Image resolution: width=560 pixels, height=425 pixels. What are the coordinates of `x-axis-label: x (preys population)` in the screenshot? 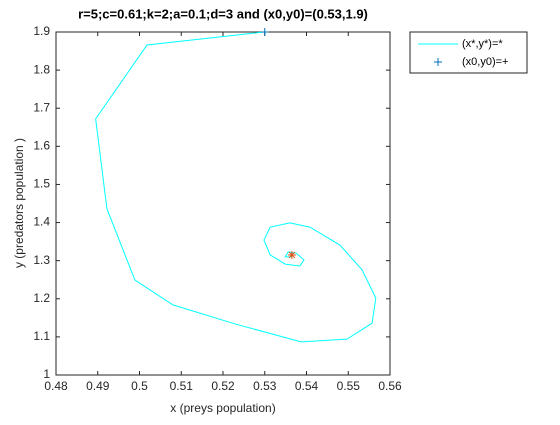 It's located at (222, 408).